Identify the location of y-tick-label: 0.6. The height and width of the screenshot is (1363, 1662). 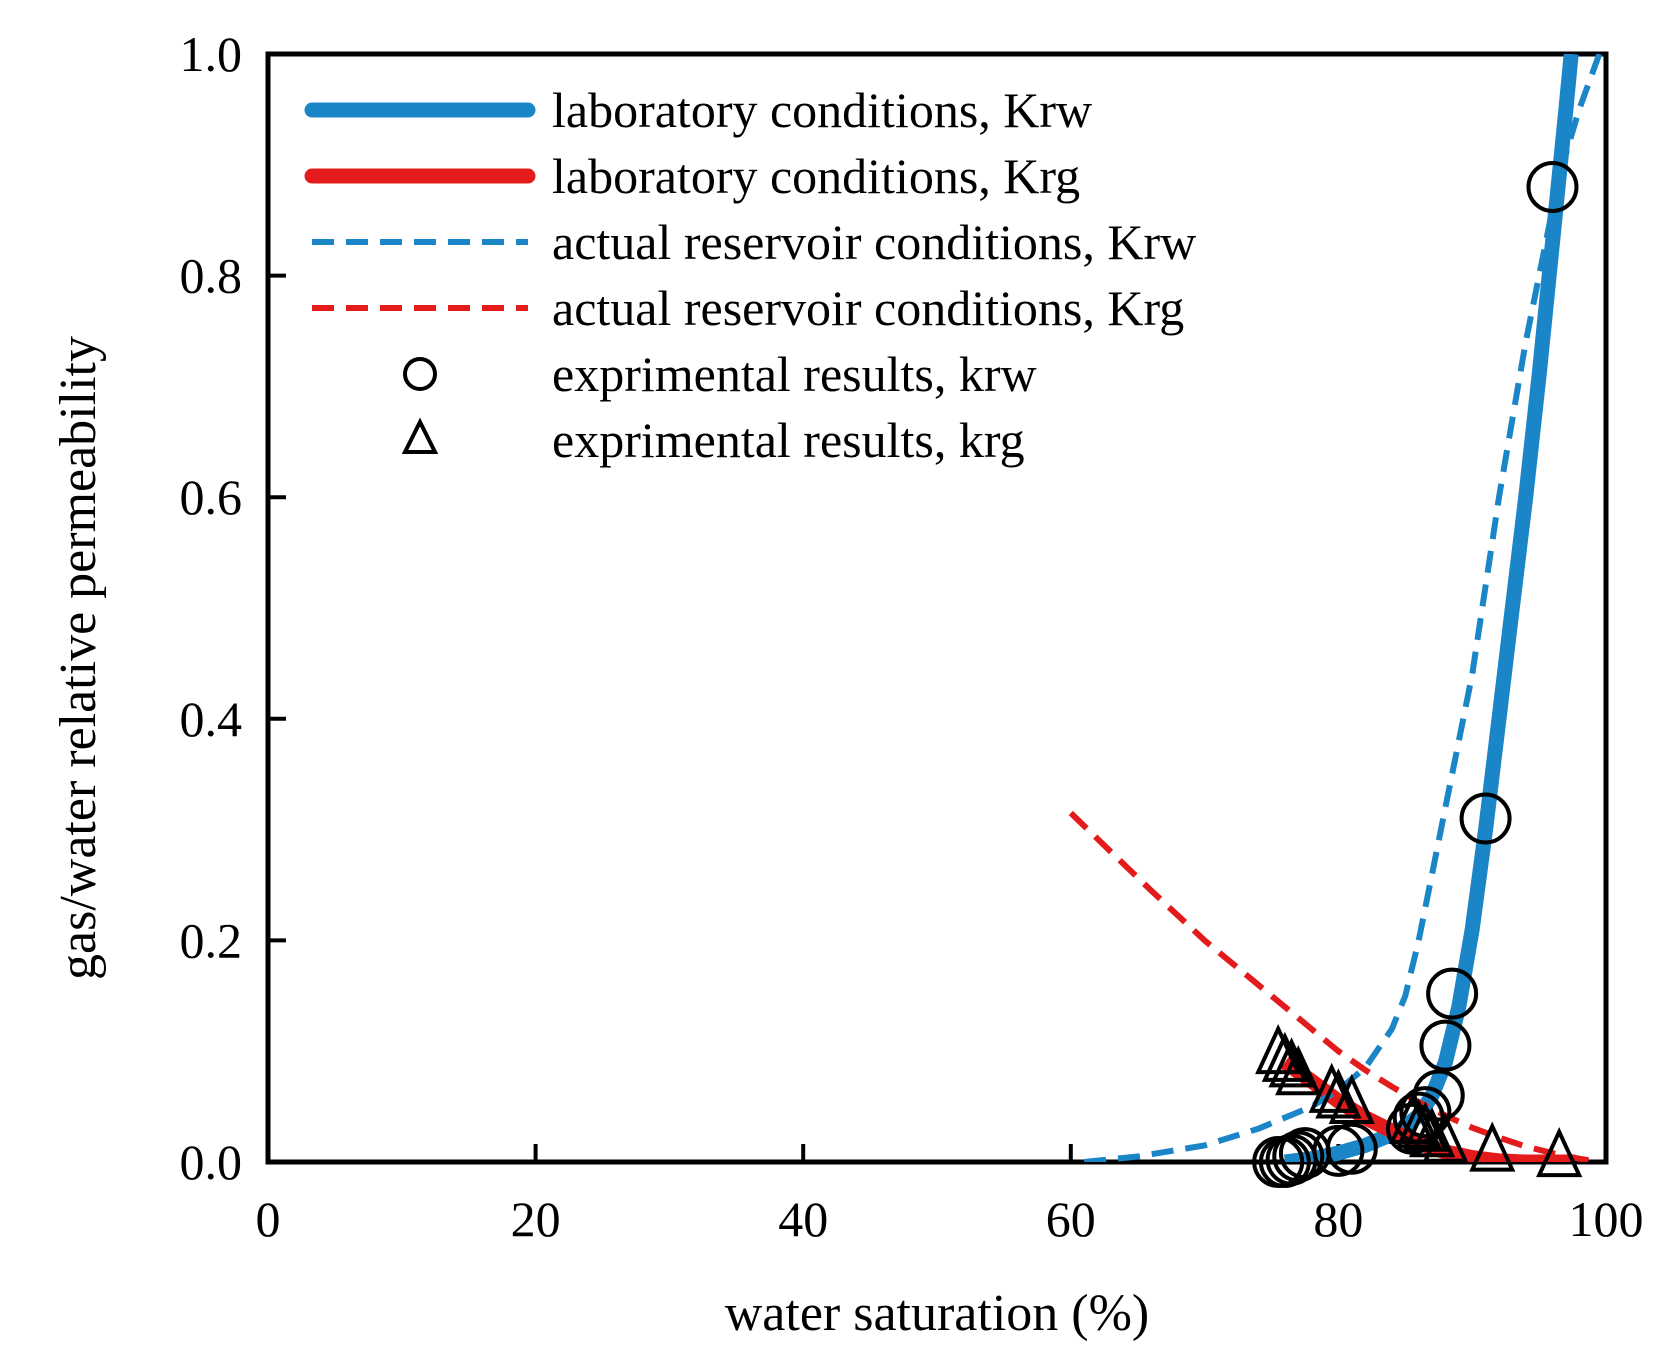
(211, 497).